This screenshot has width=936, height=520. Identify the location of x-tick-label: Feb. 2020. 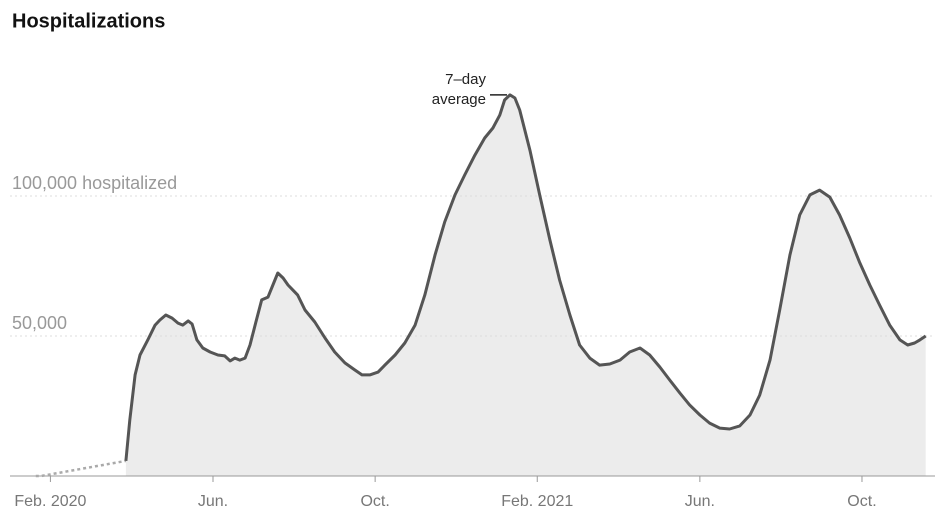
(50, 501).